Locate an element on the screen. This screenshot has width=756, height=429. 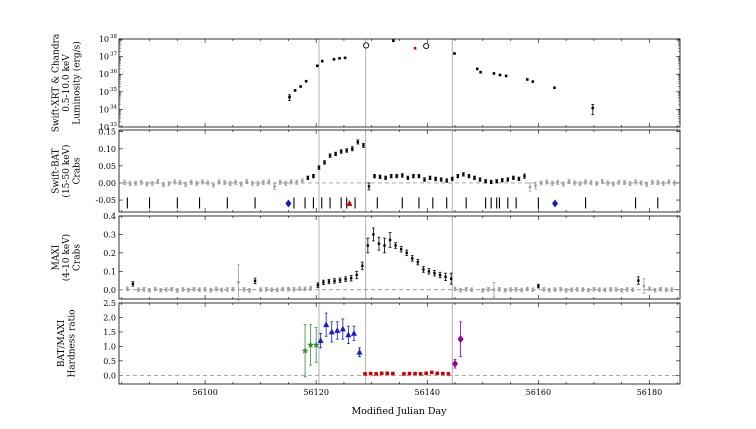
y-axis-label: Crabs is located at coordinates (78, 170).